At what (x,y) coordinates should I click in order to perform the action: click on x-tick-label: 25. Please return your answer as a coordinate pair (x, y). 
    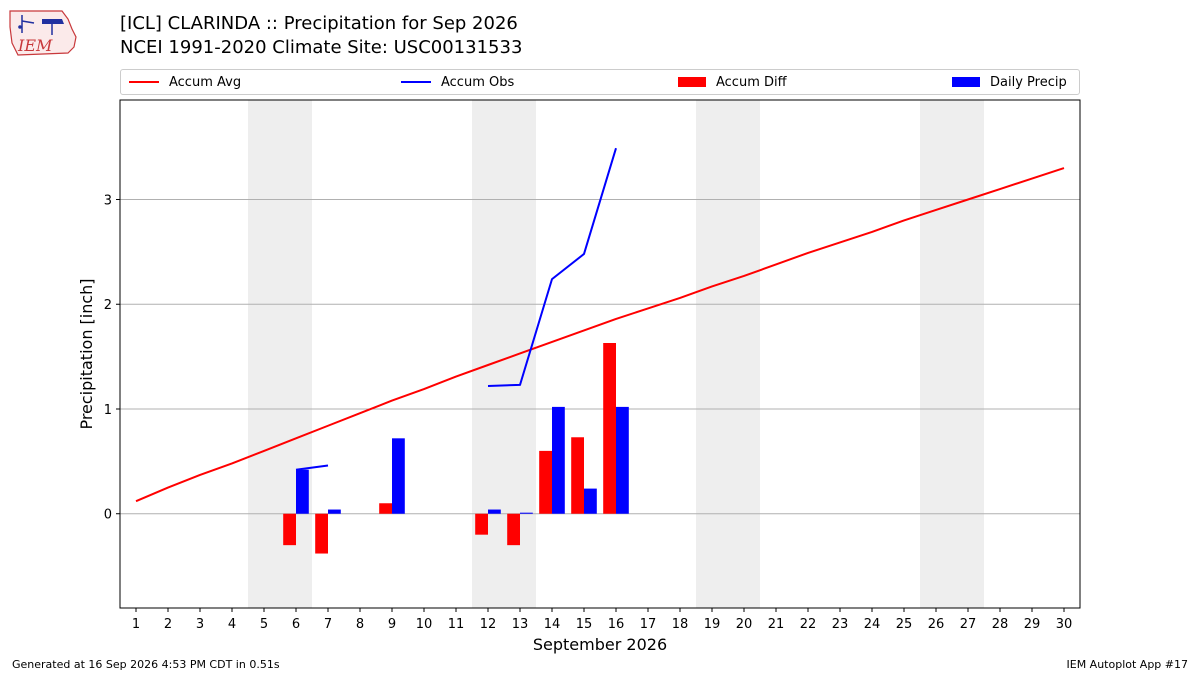
    Looking at the image, I should click on (904, 624).